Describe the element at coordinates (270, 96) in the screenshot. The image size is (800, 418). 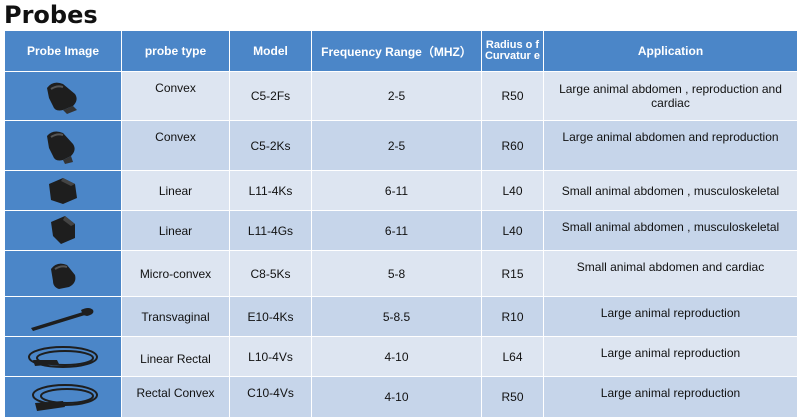
I see `cell-model: C5-2Fs` at that location.